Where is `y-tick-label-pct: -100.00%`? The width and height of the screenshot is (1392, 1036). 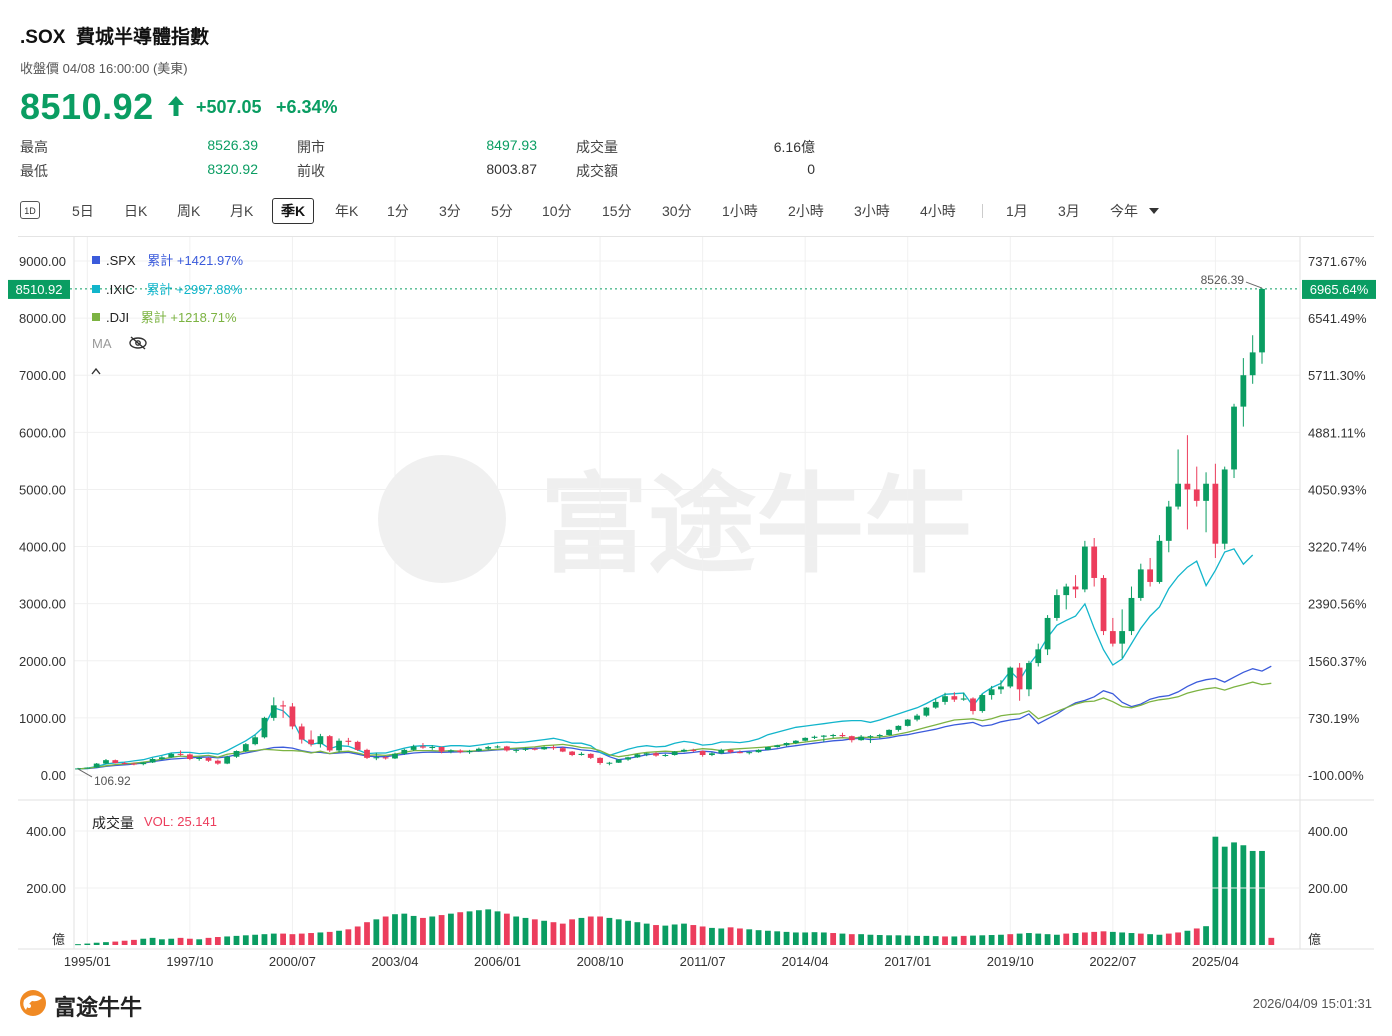
y-tick-label-pct: -100.00% is located at coordinates (1336, 775).